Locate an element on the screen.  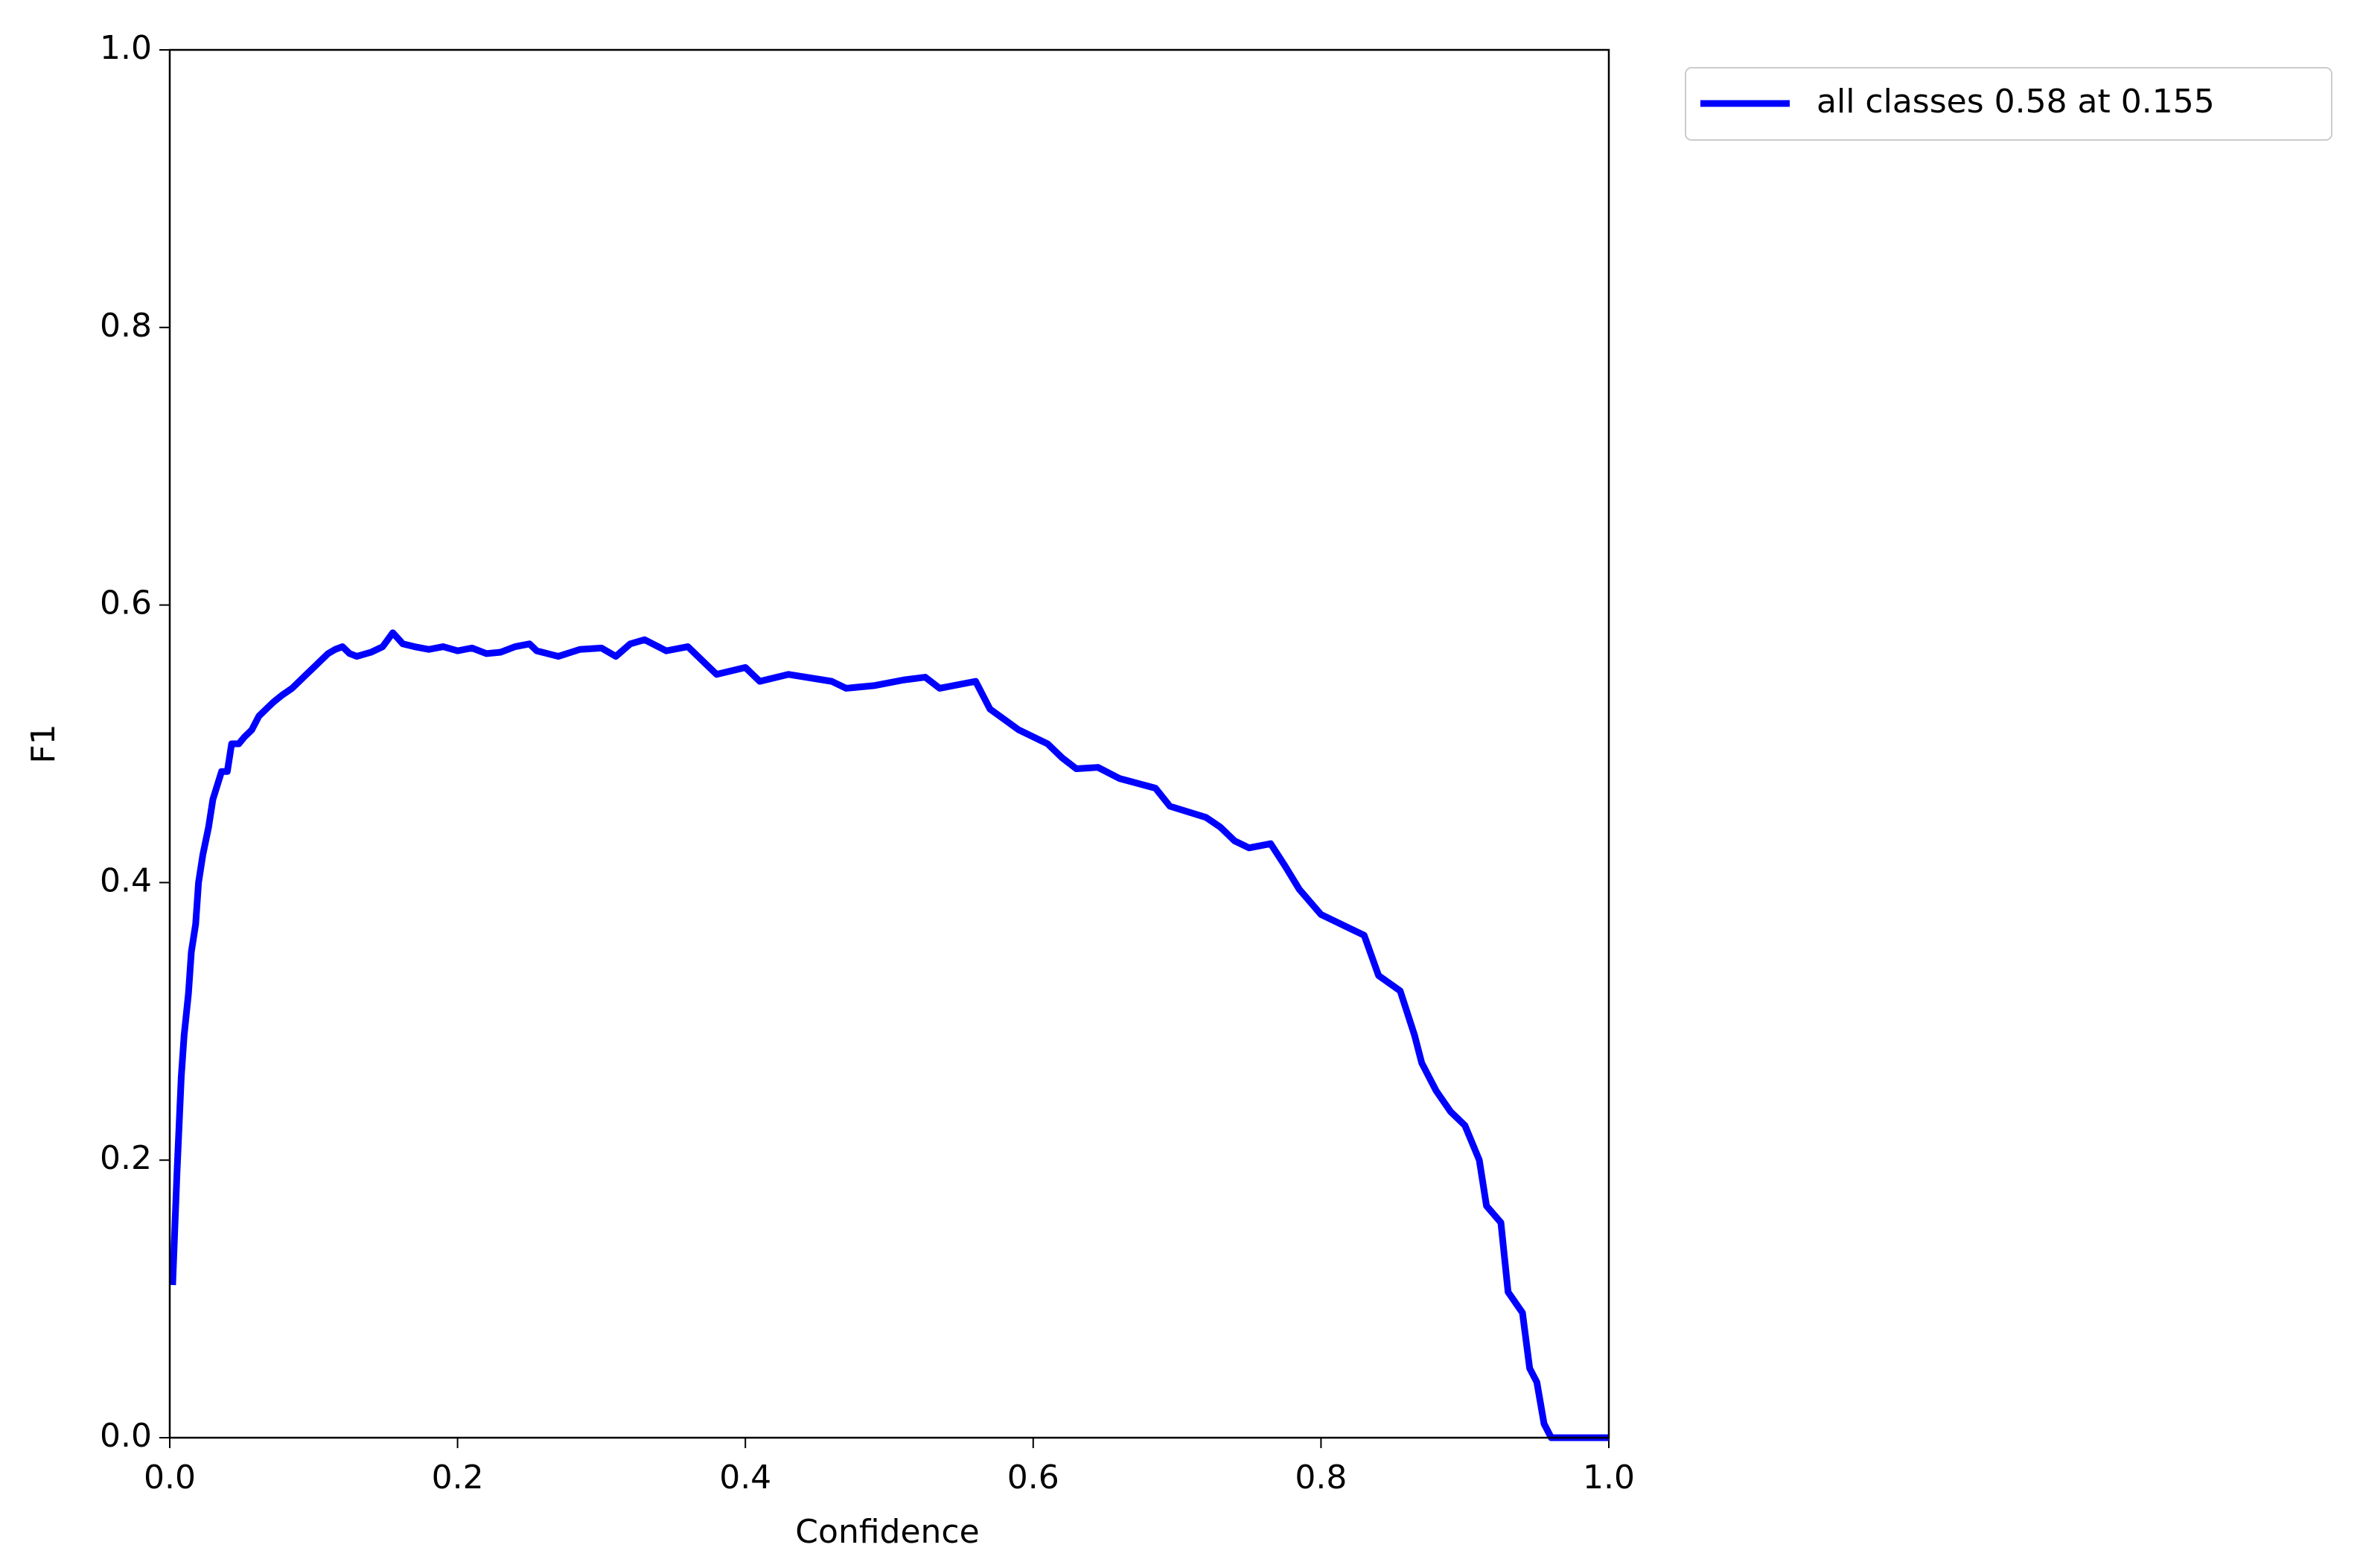
y-tick-label: 0.4 is located at coordinates (126, 880).